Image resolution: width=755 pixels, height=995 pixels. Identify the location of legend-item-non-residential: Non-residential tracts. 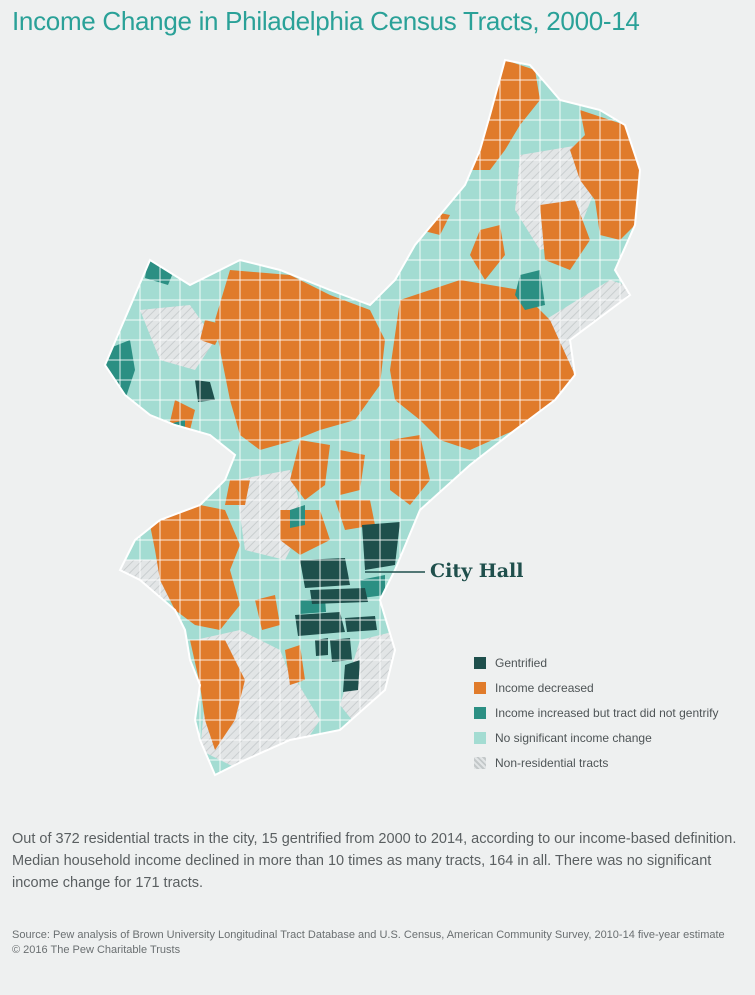
(596, 762).